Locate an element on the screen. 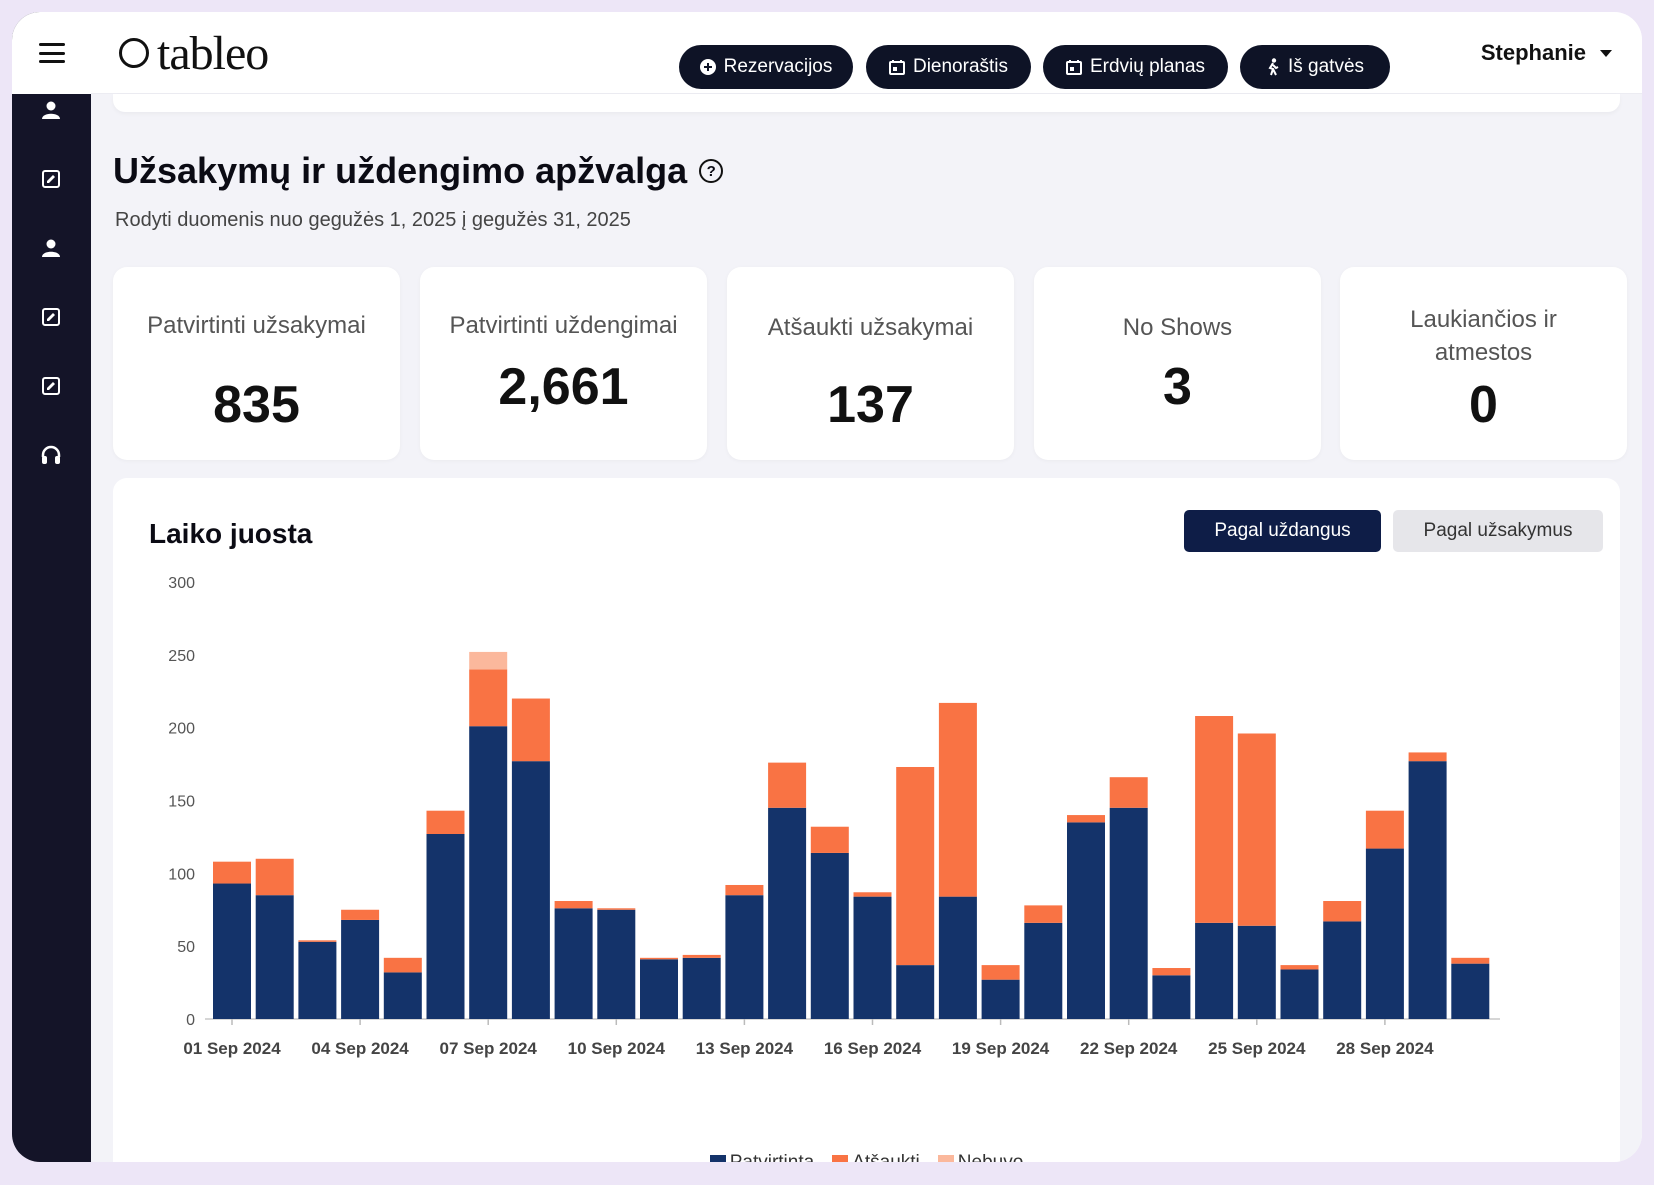 Image resolution: width=1654 pixels, height=1185 pixels. help-icon: ? is located at coordinates (711, 171).